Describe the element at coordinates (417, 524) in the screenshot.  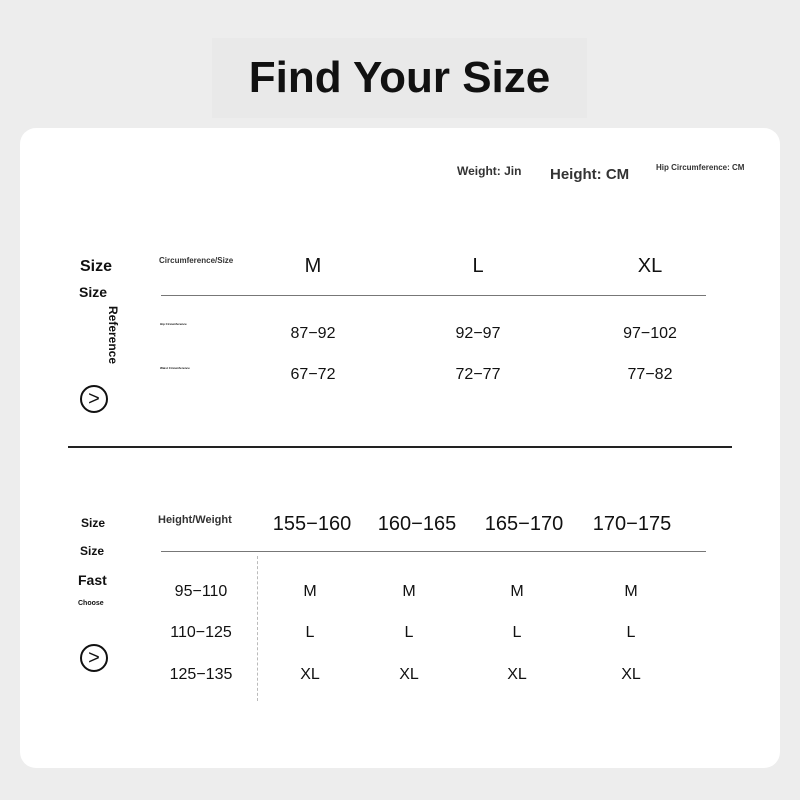
I see `height-header: 160−165` at that location.